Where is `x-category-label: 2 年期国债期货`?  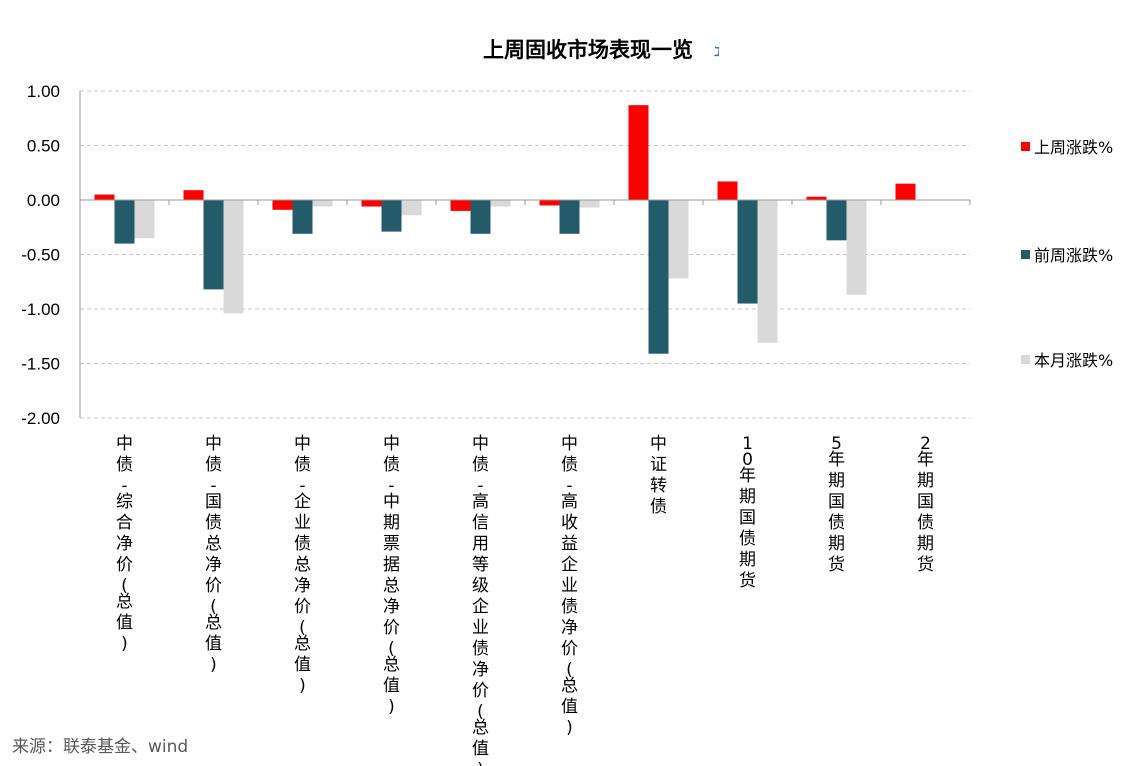
x-category-label: 2 年期国债期货 is located at coordinates (925, 504).